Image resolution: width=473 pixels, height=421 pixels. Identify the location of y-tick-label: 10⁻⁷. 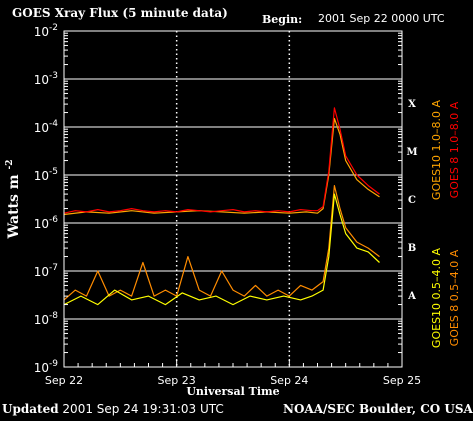
(46, 271).